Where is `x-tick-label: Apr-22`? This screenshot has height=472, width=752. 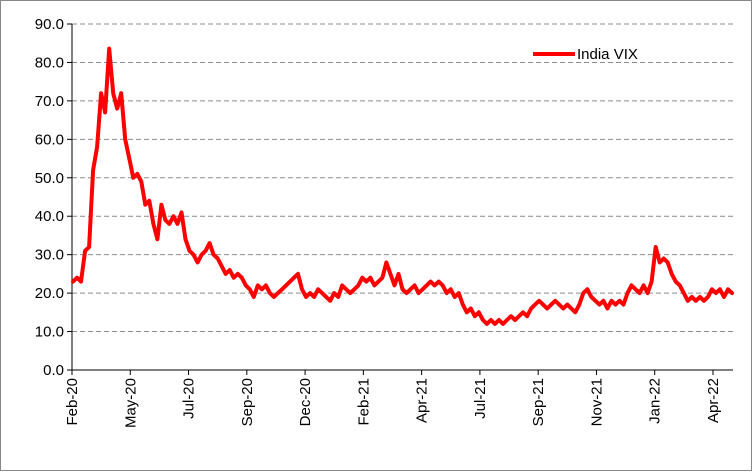
x-tick-label: Apr-22 is located at coordinates (713, 400).